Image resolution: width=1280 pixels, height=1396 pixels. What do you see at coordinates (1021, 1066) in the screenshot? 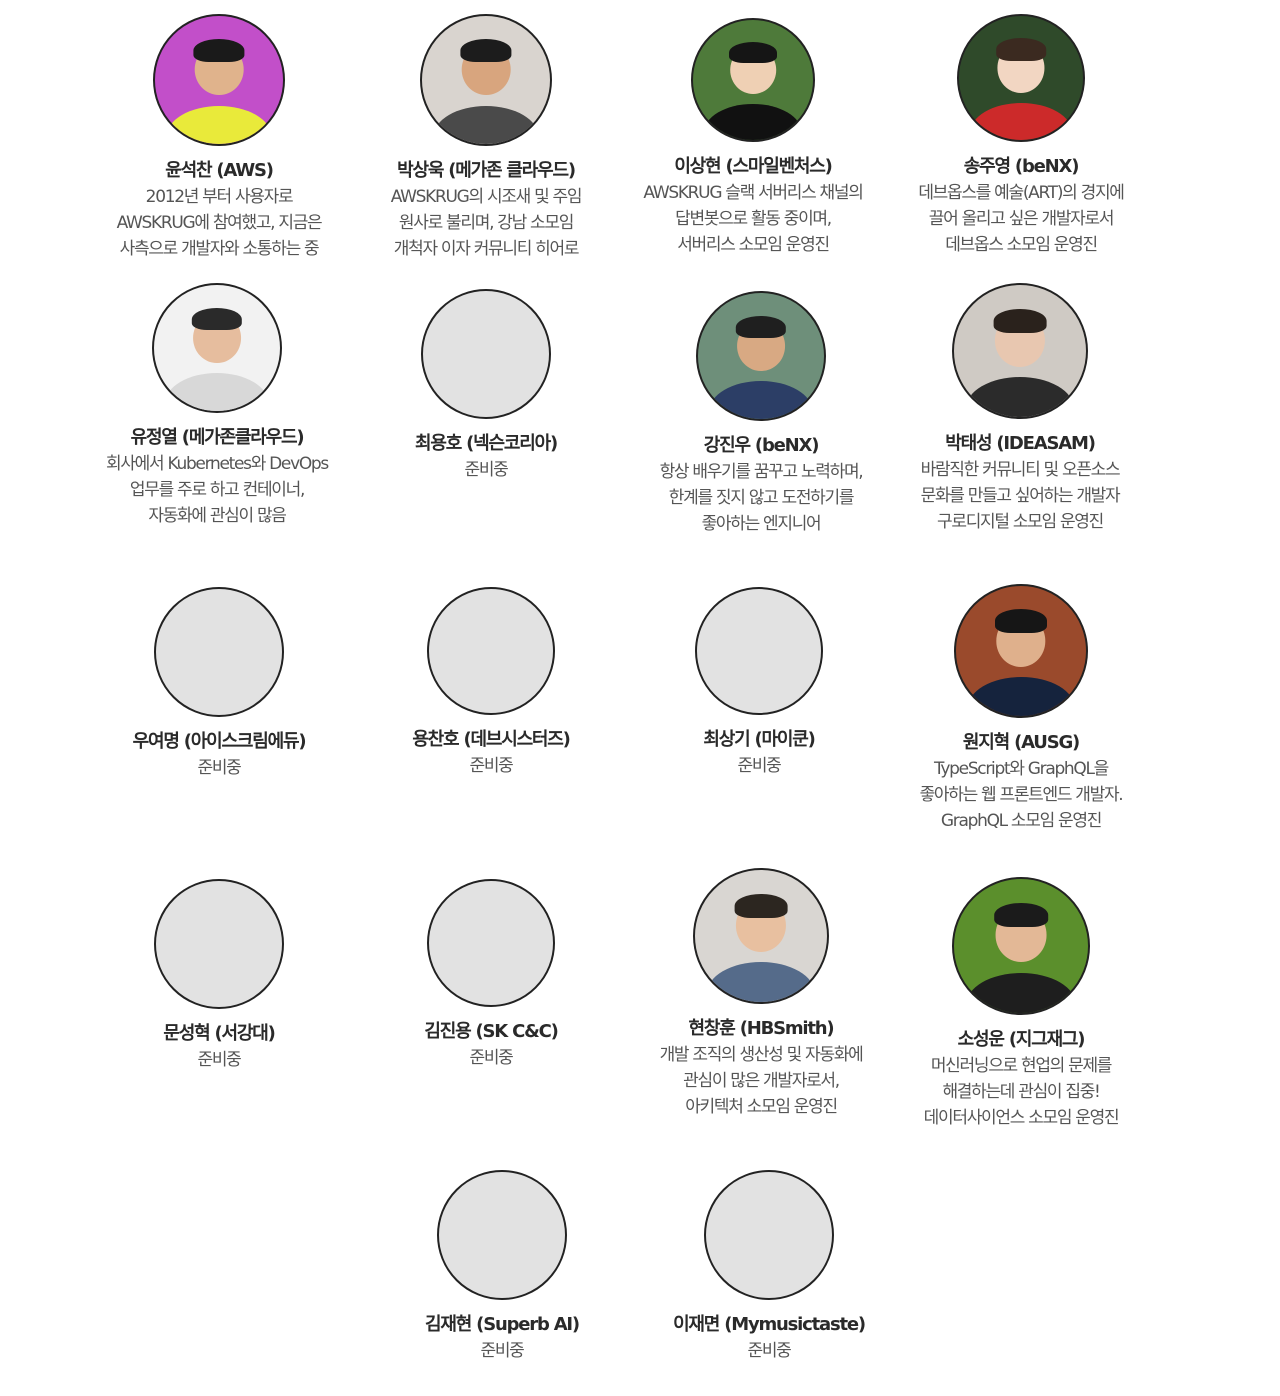
I see `member-description-line: 머신러닝으로 현업의 문제를` at bounding box center [1021, 1066].